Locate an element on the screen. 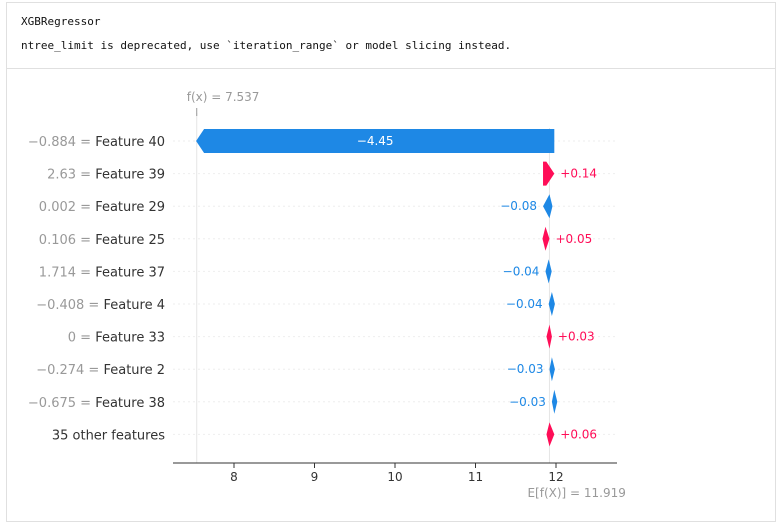 This screenshot has height=526, width=780. feature-label-9: 35 other features is located at coordinates (108, 435).